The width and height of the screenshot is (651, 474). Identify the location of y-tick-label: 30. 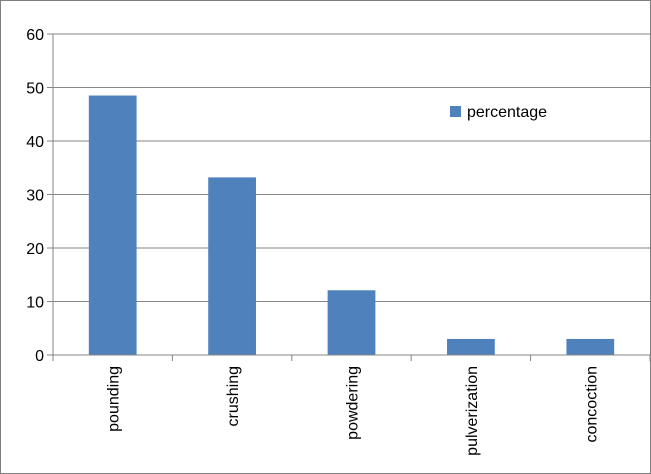
(35, 196).